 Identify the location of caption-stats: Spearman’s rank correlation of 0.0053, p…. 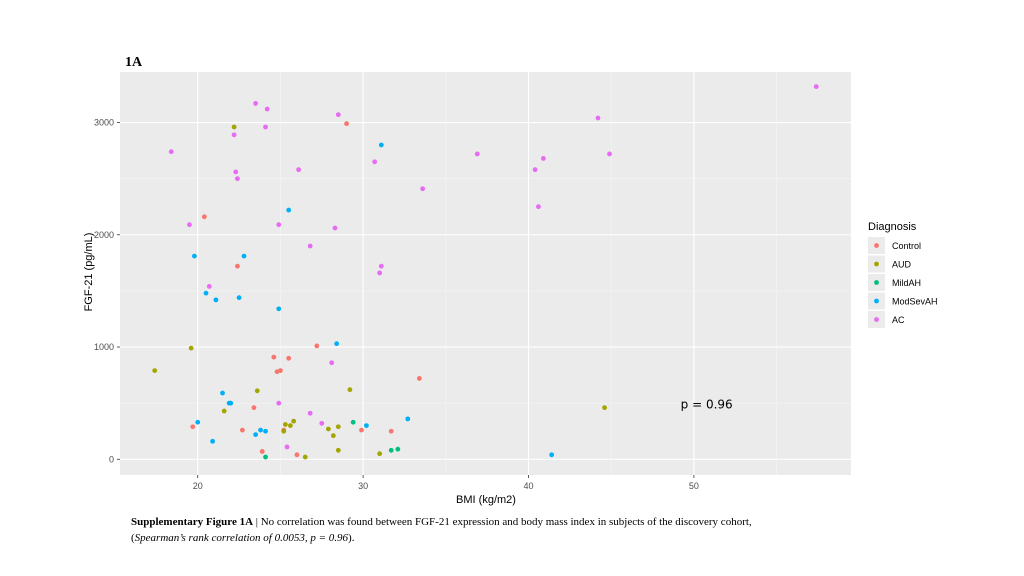
(241, 538).